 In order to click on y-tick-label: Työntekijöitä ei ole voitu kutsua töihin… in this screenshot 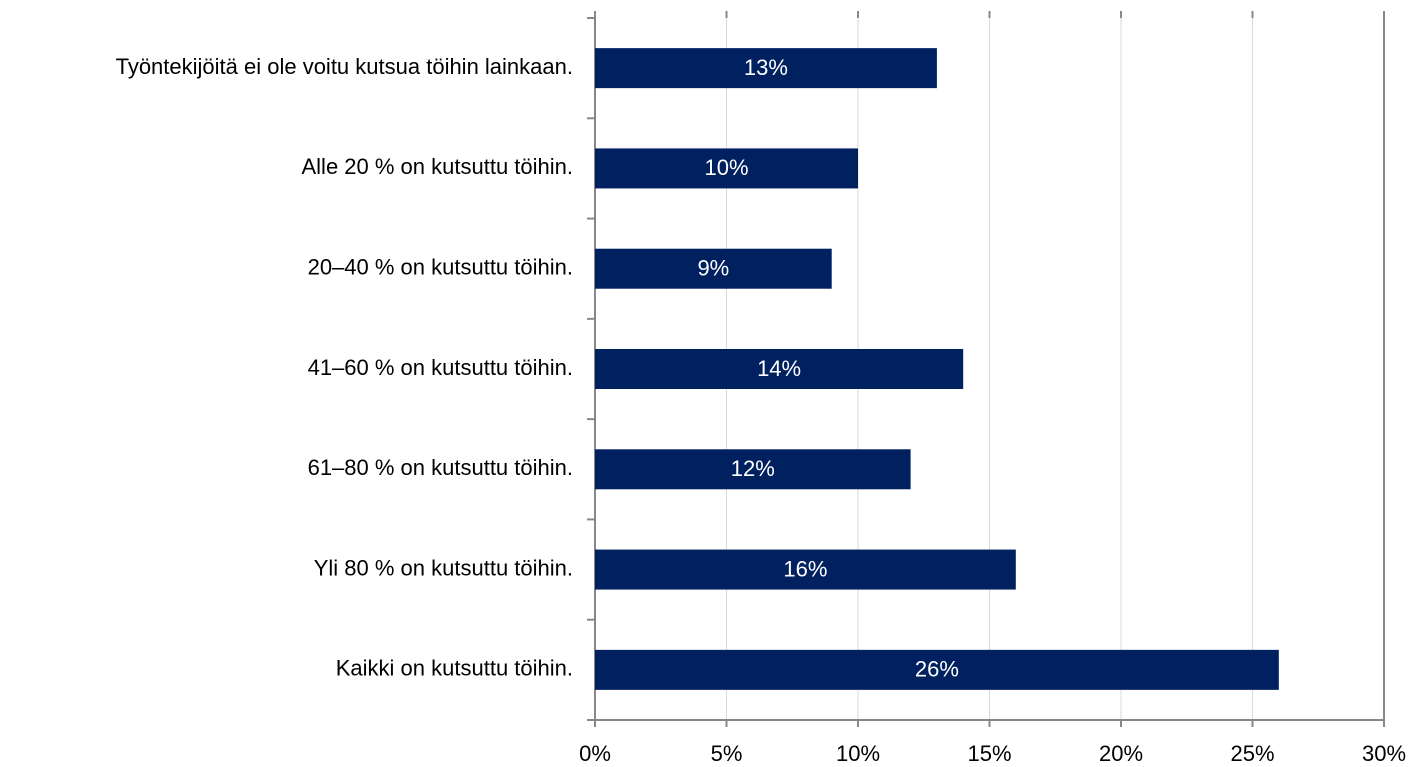, I will do `click(344, 66)`.